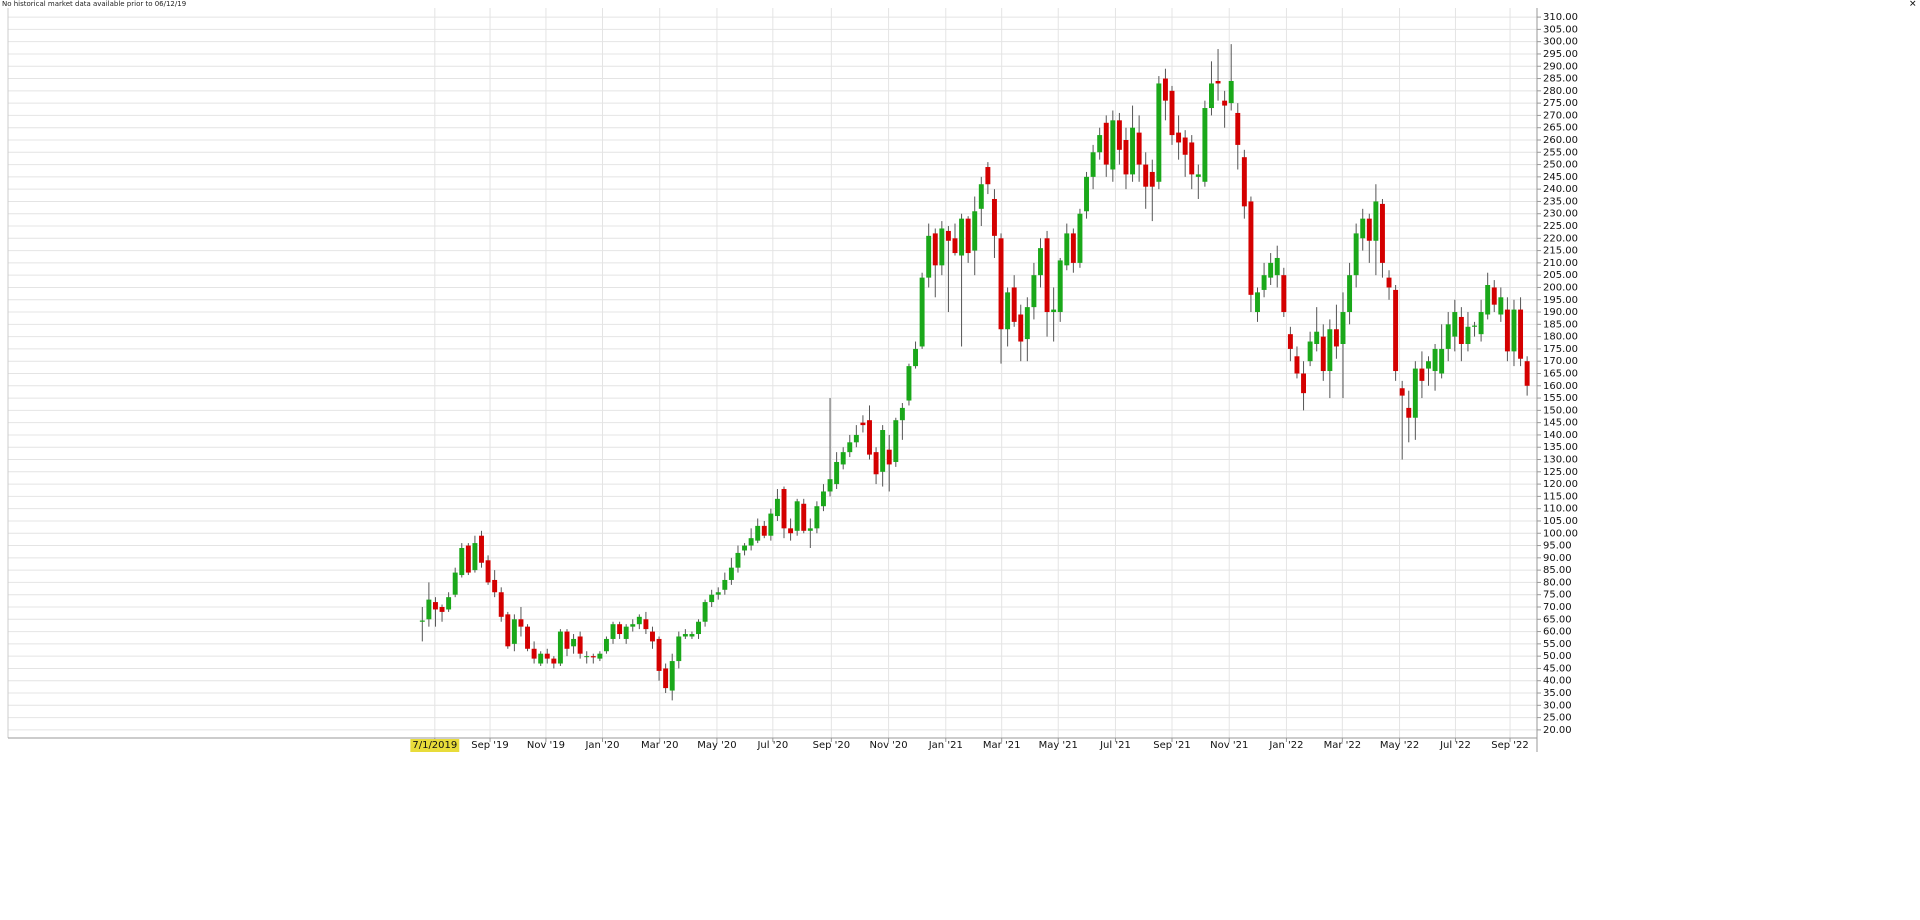  What do you see at coordinates (1560, 496) in the screenshot?
I see `y-tick-label: 115.00` at bounding box center [1560, 496].